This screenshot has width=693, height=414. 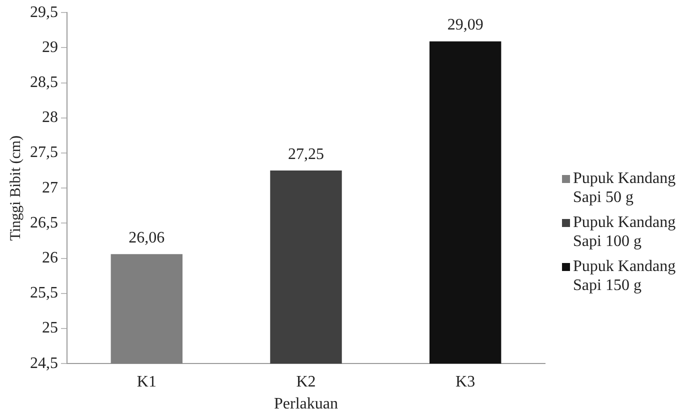 I want to click on x-tick-label: K1, so click(x=146, y=381).